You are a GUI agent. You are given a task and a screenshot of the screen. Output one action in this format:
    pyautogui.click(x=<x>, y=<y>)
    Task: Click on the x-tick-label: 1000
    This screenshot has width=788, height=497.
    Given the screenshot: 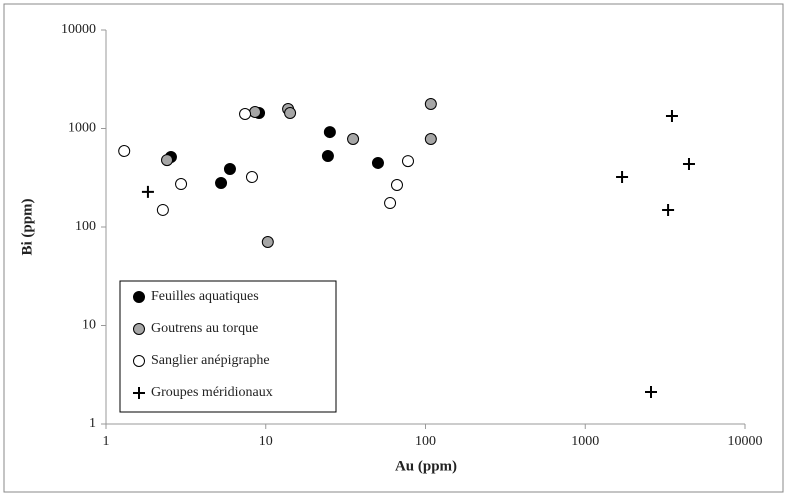 What is the action you would take?
    pyautogui.click(x=585, y=441)
    